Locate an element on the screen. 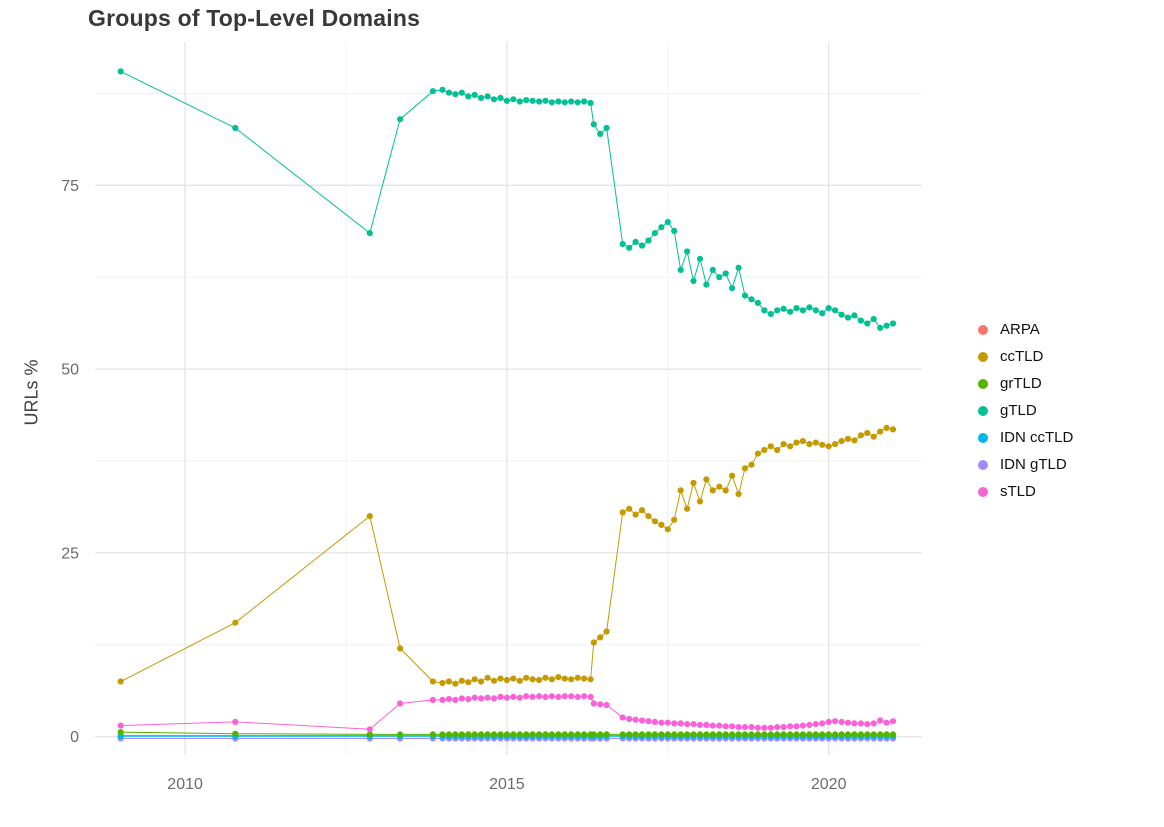  legend: ARPA ccTLD grTLD gTLD IDN ccTLD IDN gTLD sTLD is located at coordinates (1025, 410).